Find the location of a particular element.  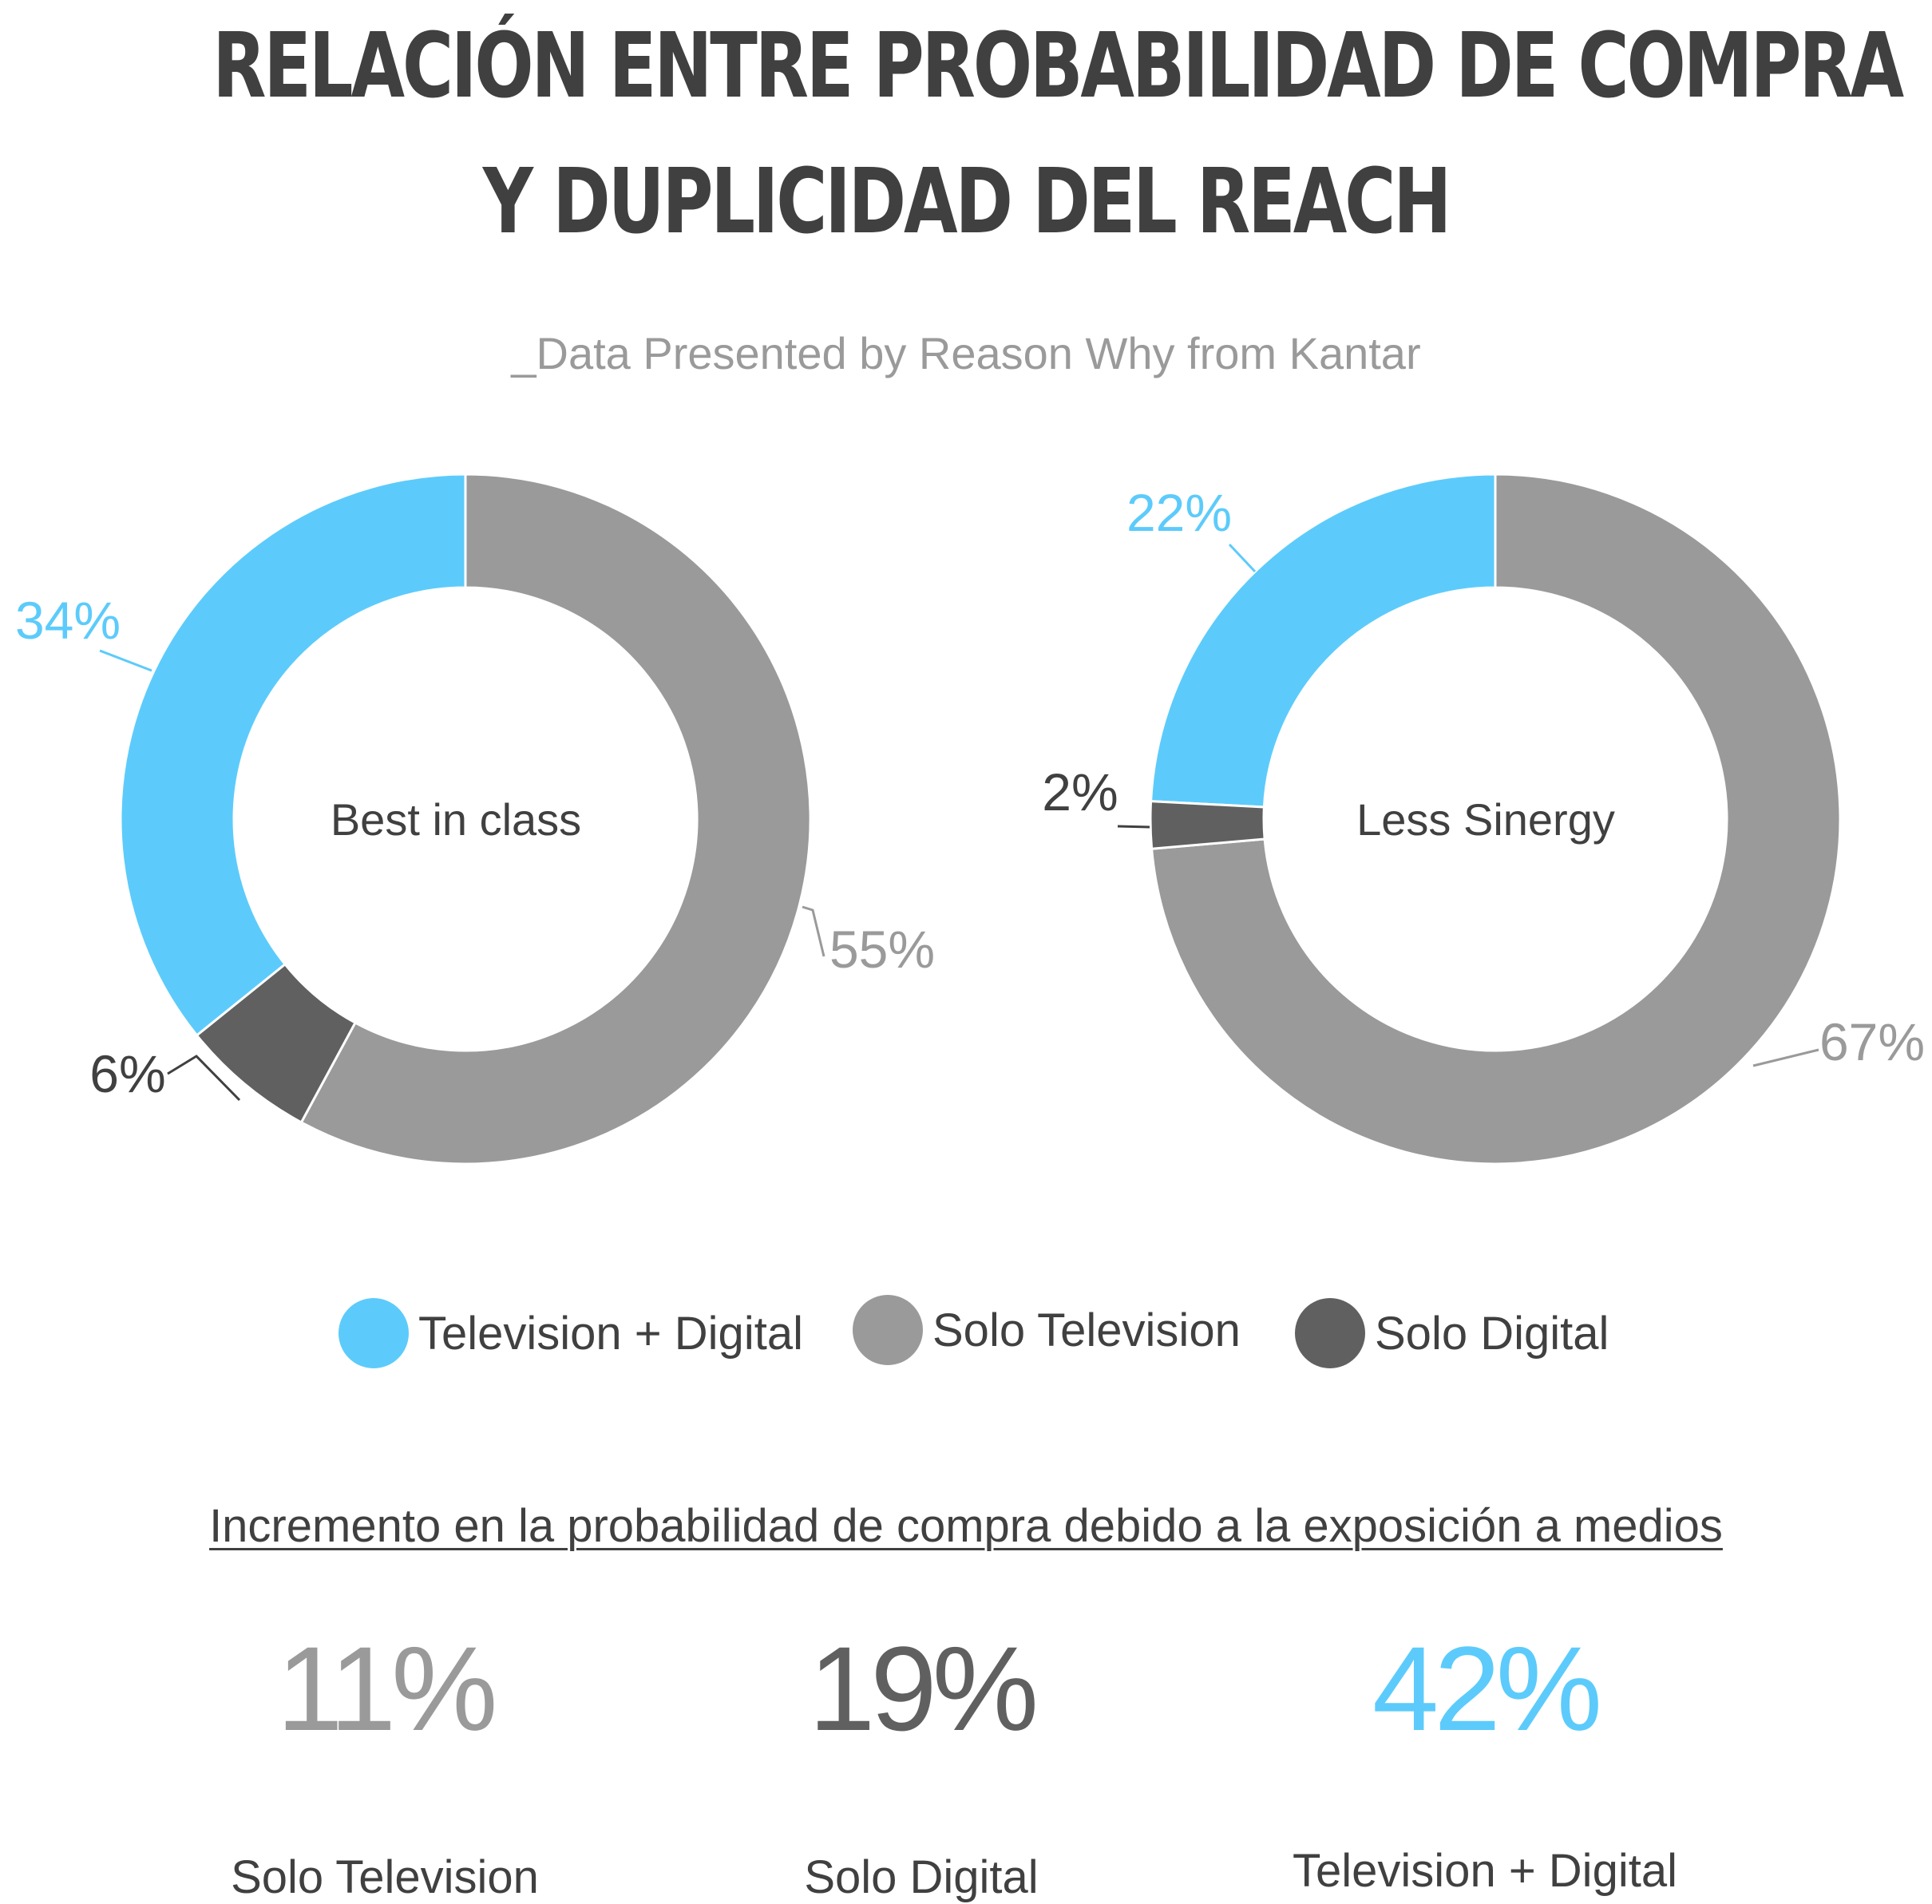

data-label-solo-digital: 6% is located at coordinates (127, 1073).